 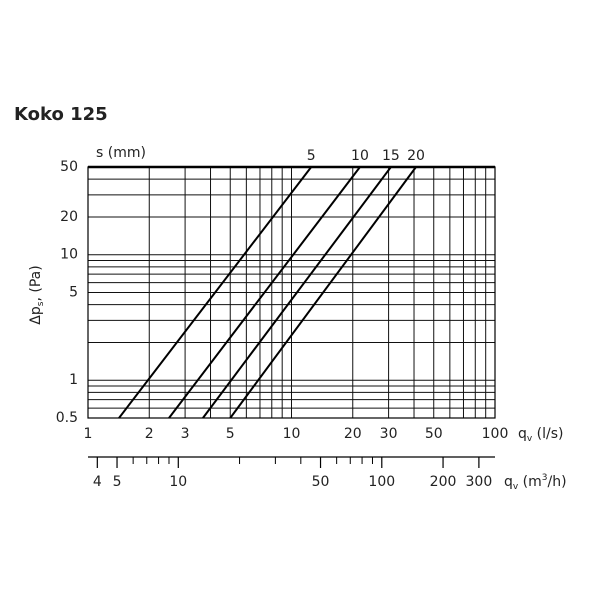 I want to click on y-tick-label: 0.5, so click(x=67, y=418).